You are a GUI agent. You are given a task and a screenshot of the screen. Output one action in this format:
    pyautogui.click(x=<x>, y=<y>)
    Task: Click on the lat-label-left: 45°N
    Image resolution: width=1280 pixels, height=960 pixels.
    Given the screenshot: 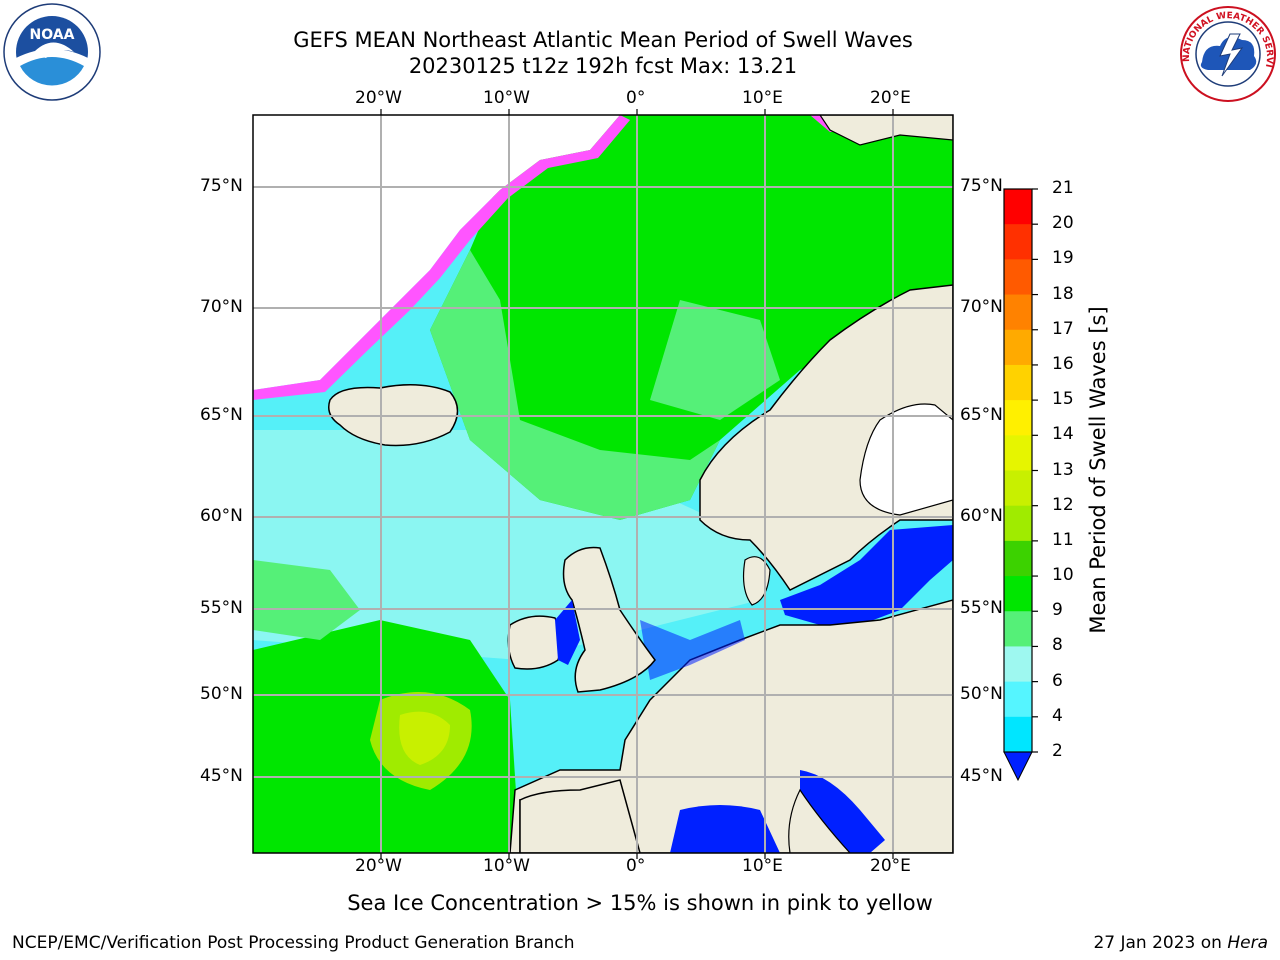 What is the action you would take?
    pyautogui.click(x=221, y=776)
    